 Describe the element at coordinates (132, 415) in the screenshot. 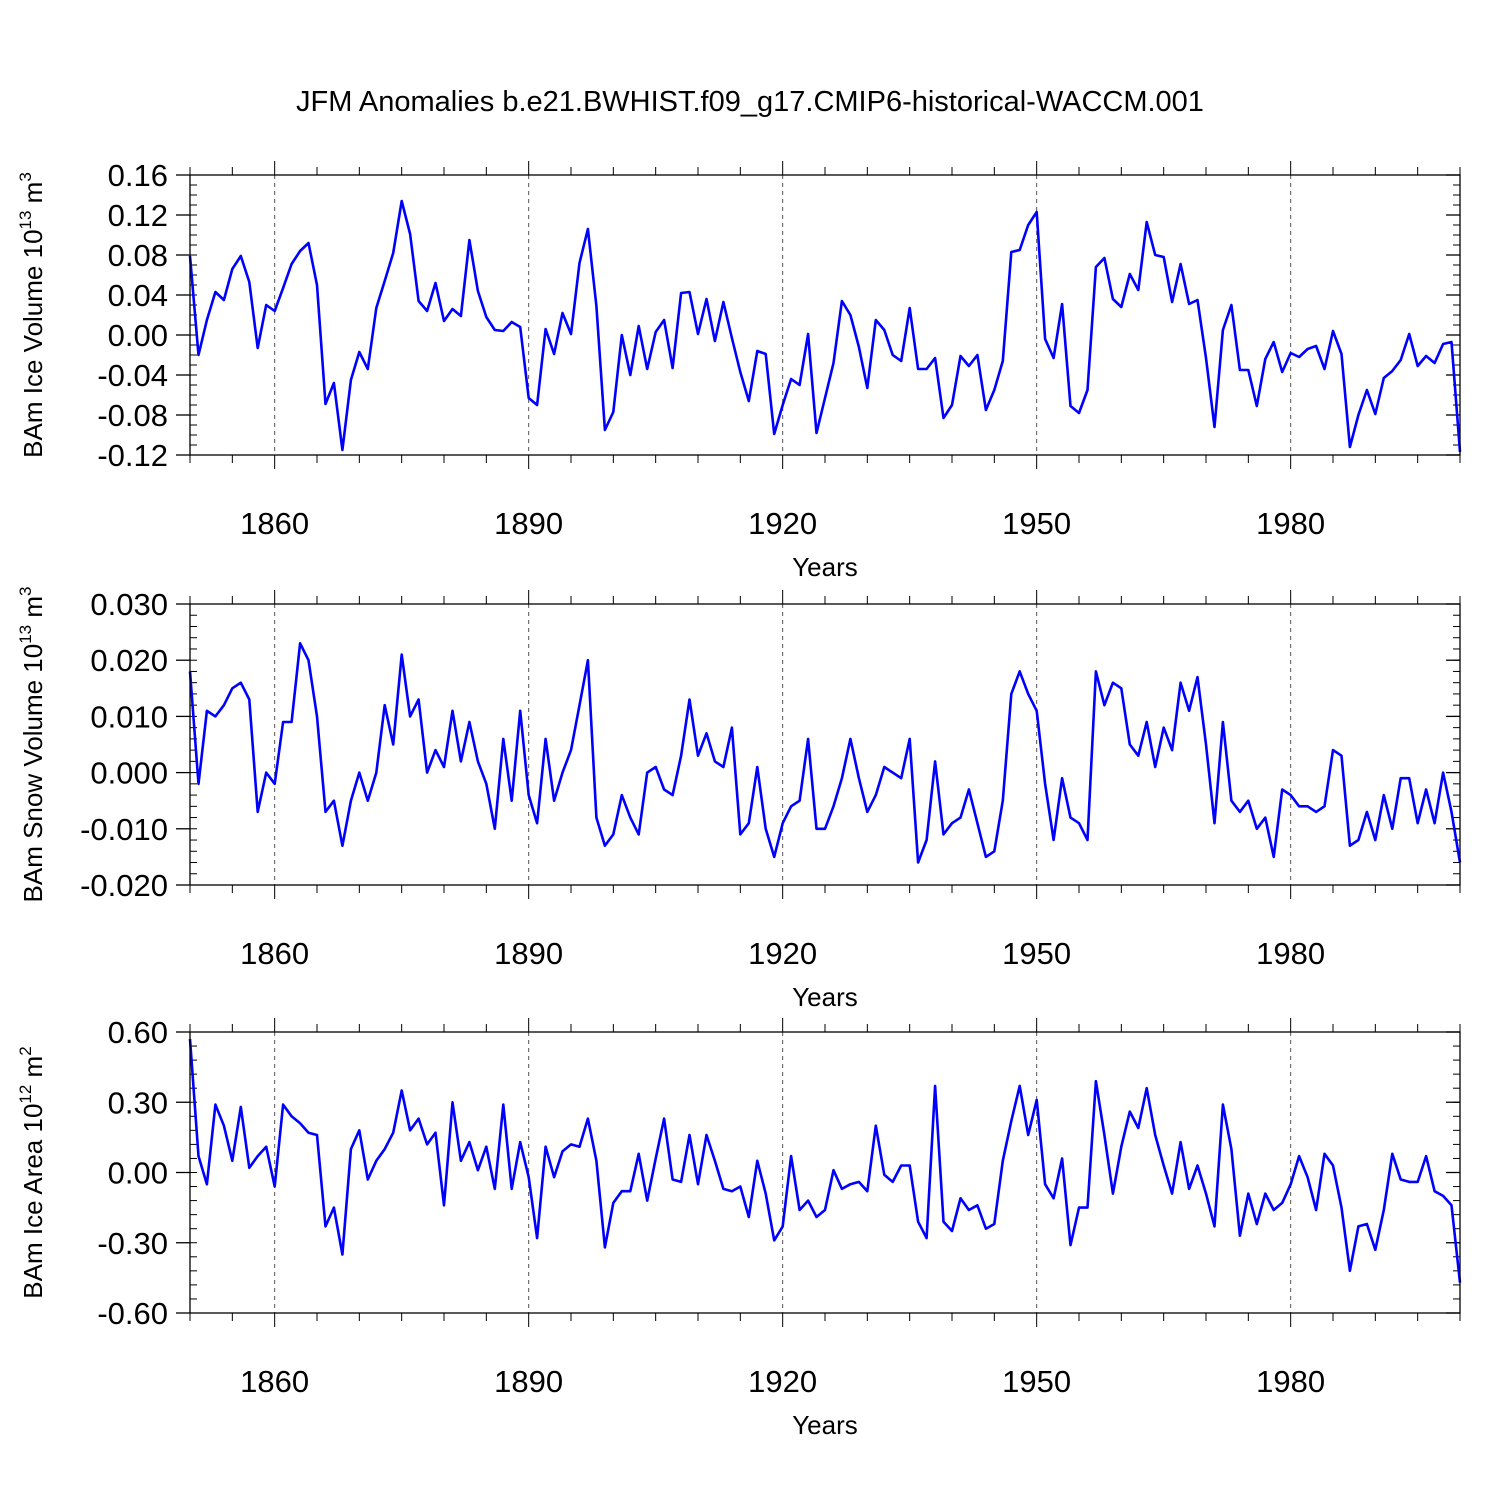

I see `y-tick-label: -0.08` at that location.